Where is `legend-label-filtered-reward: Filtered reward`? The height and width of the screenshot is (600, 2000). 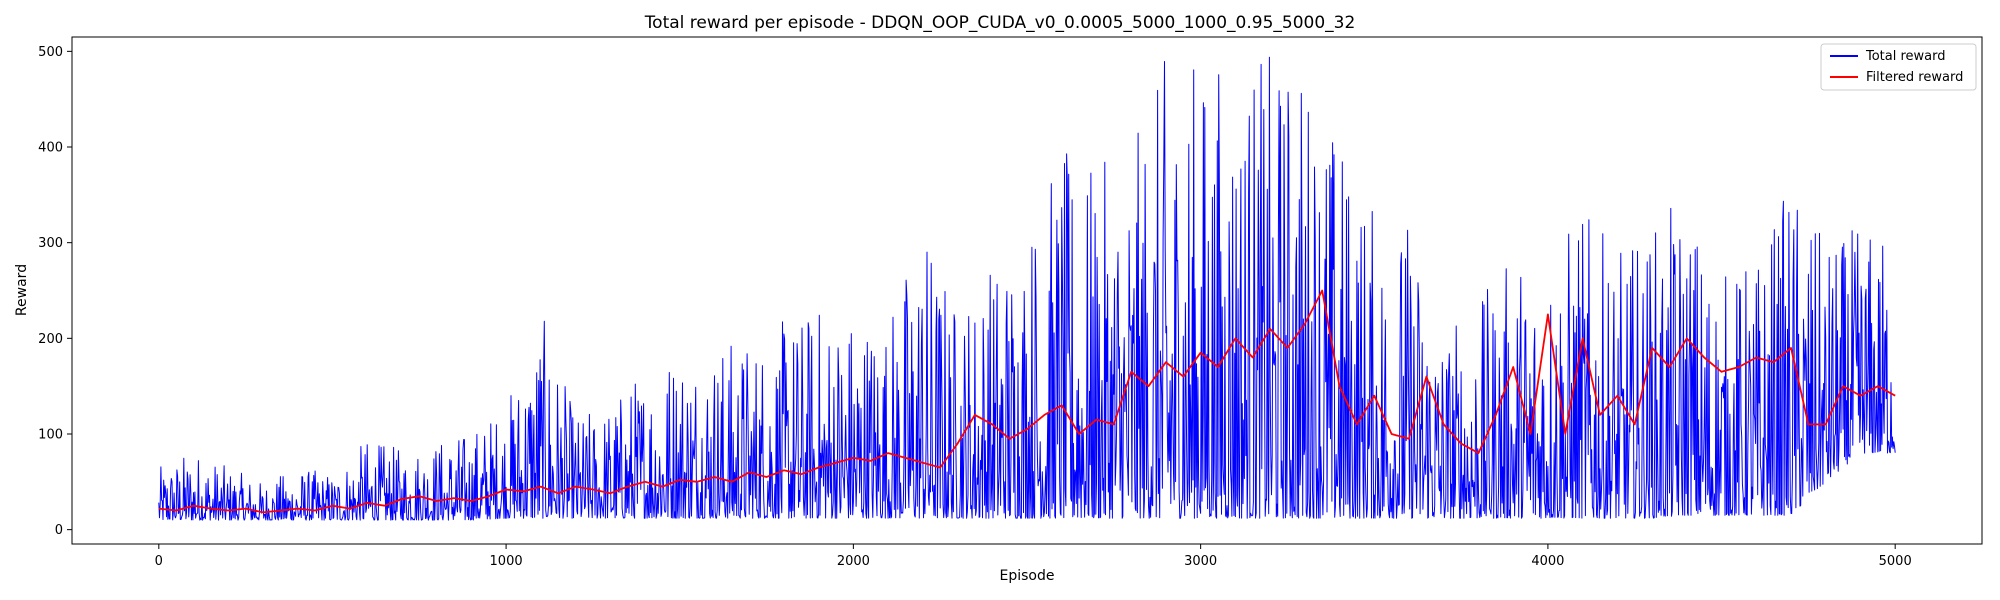
legend-label-filtered-reward: Filtered reward is located at coordinates (1914, 77).